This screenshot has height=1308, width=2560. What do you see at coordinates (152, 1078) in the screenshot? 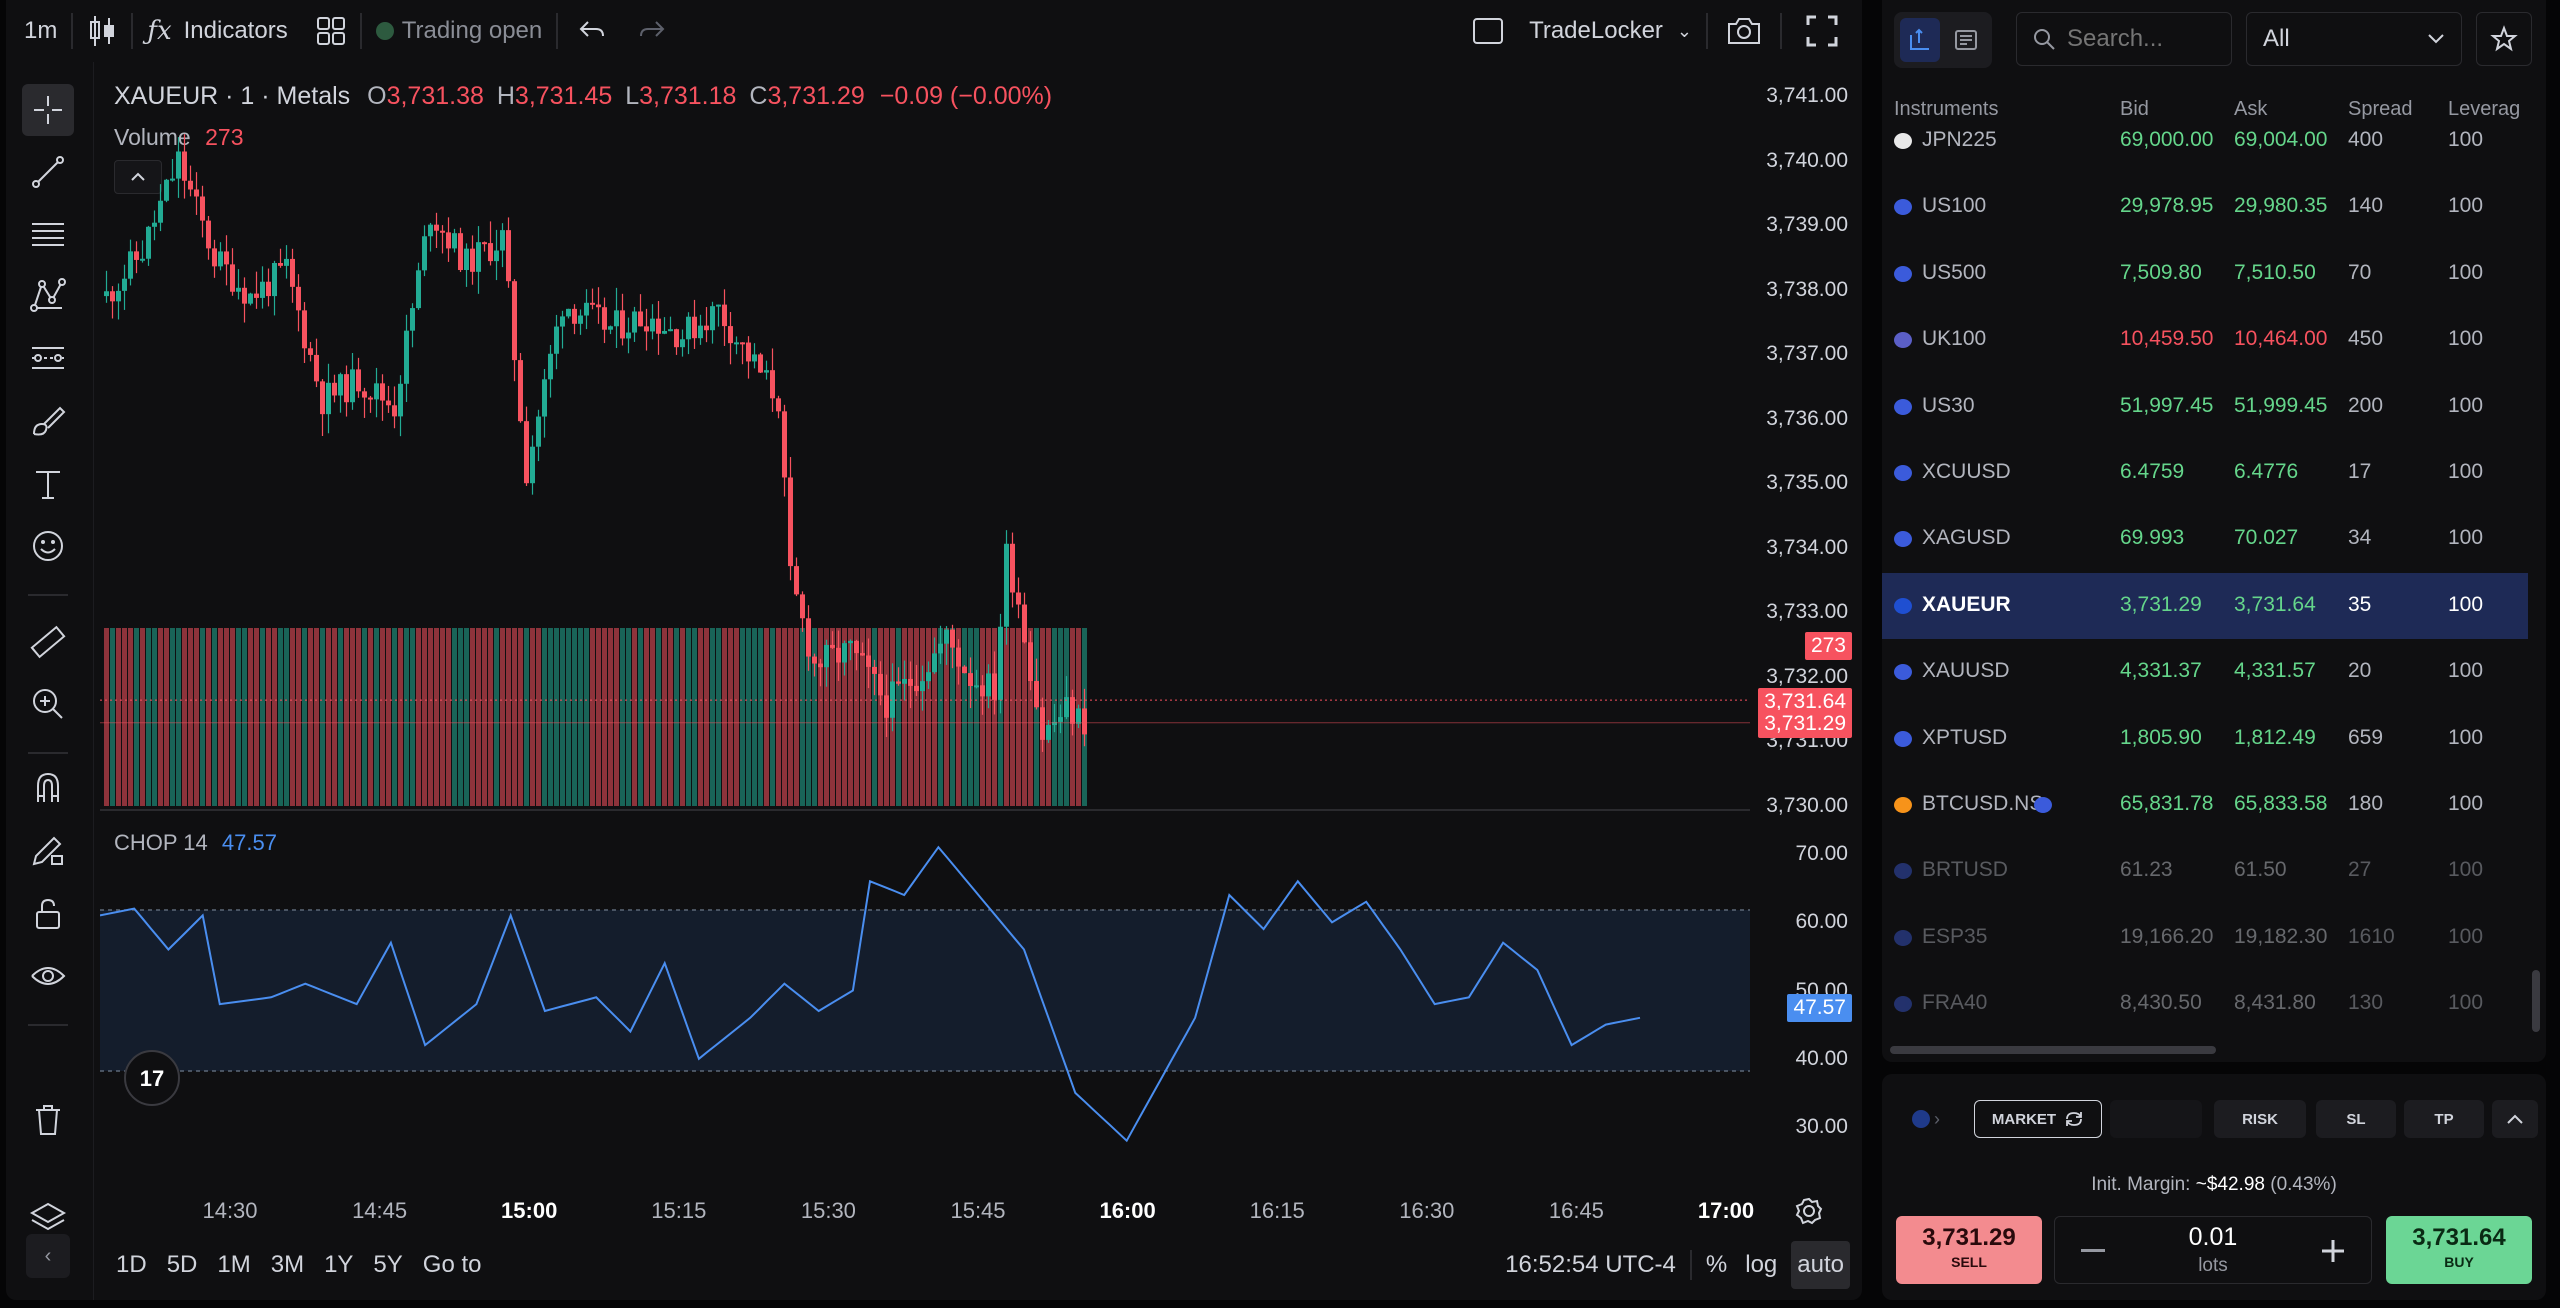
I see `tradingview-logo` at bounding box center [152, 1078].